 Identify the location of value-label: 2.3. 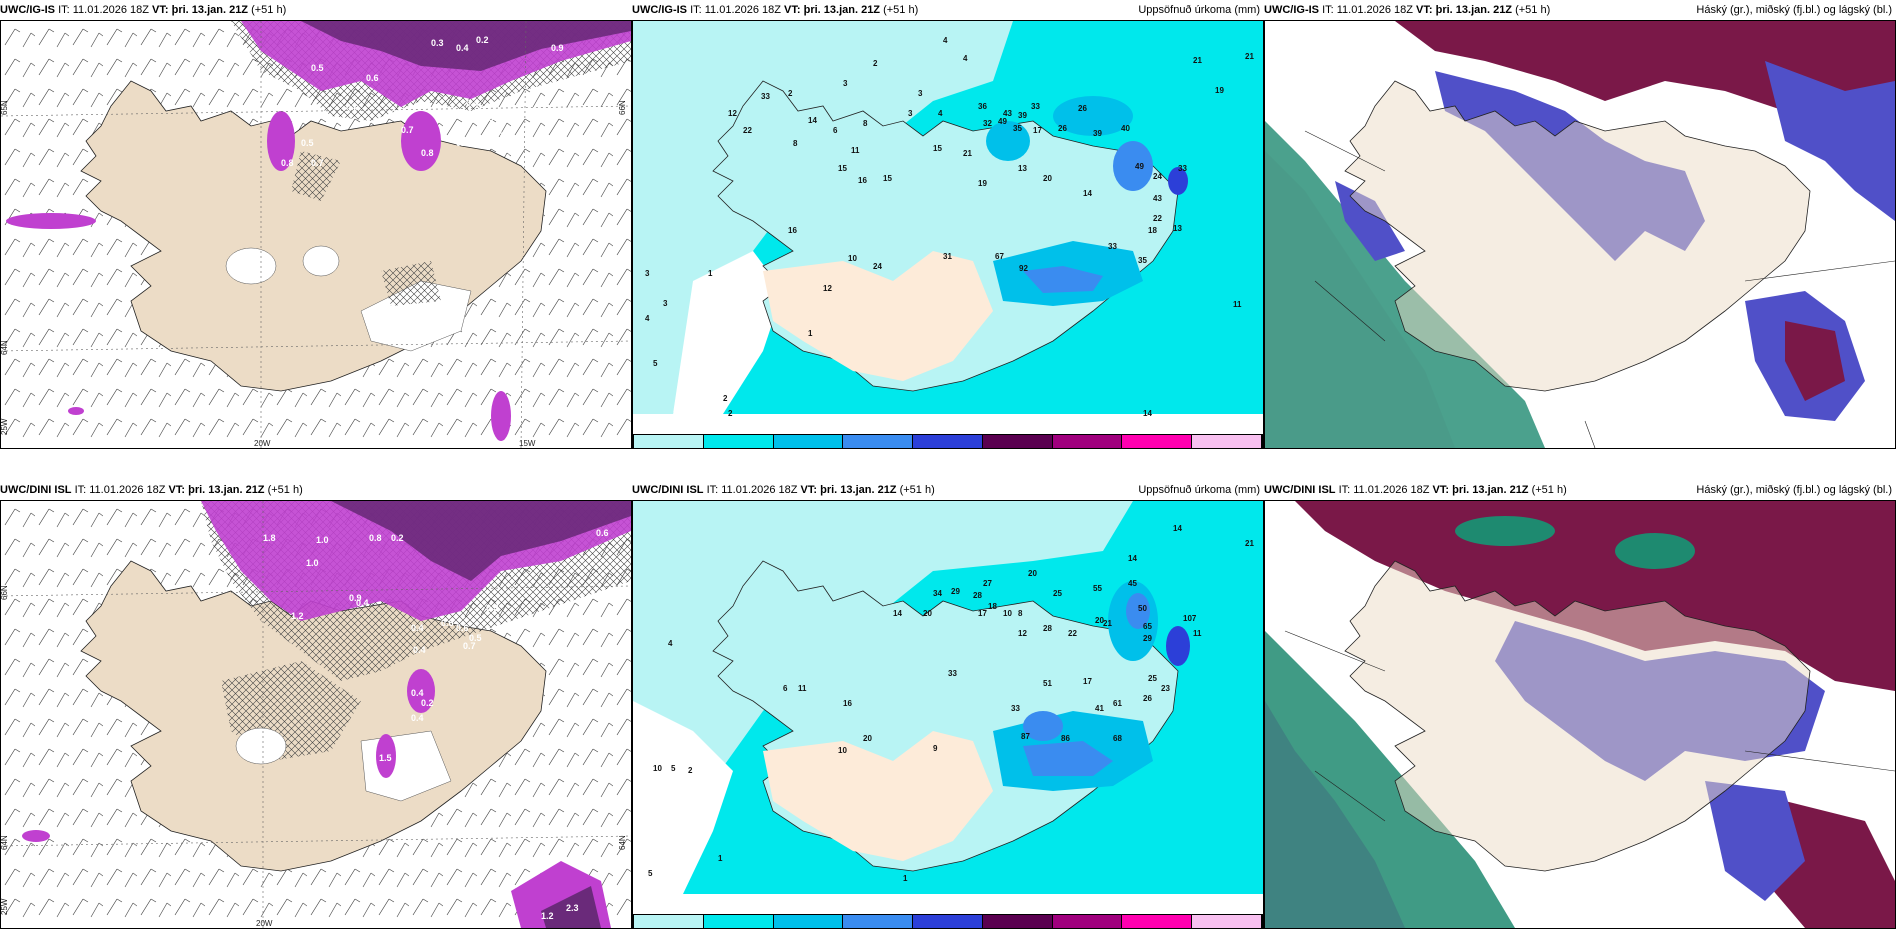
(572, 908).